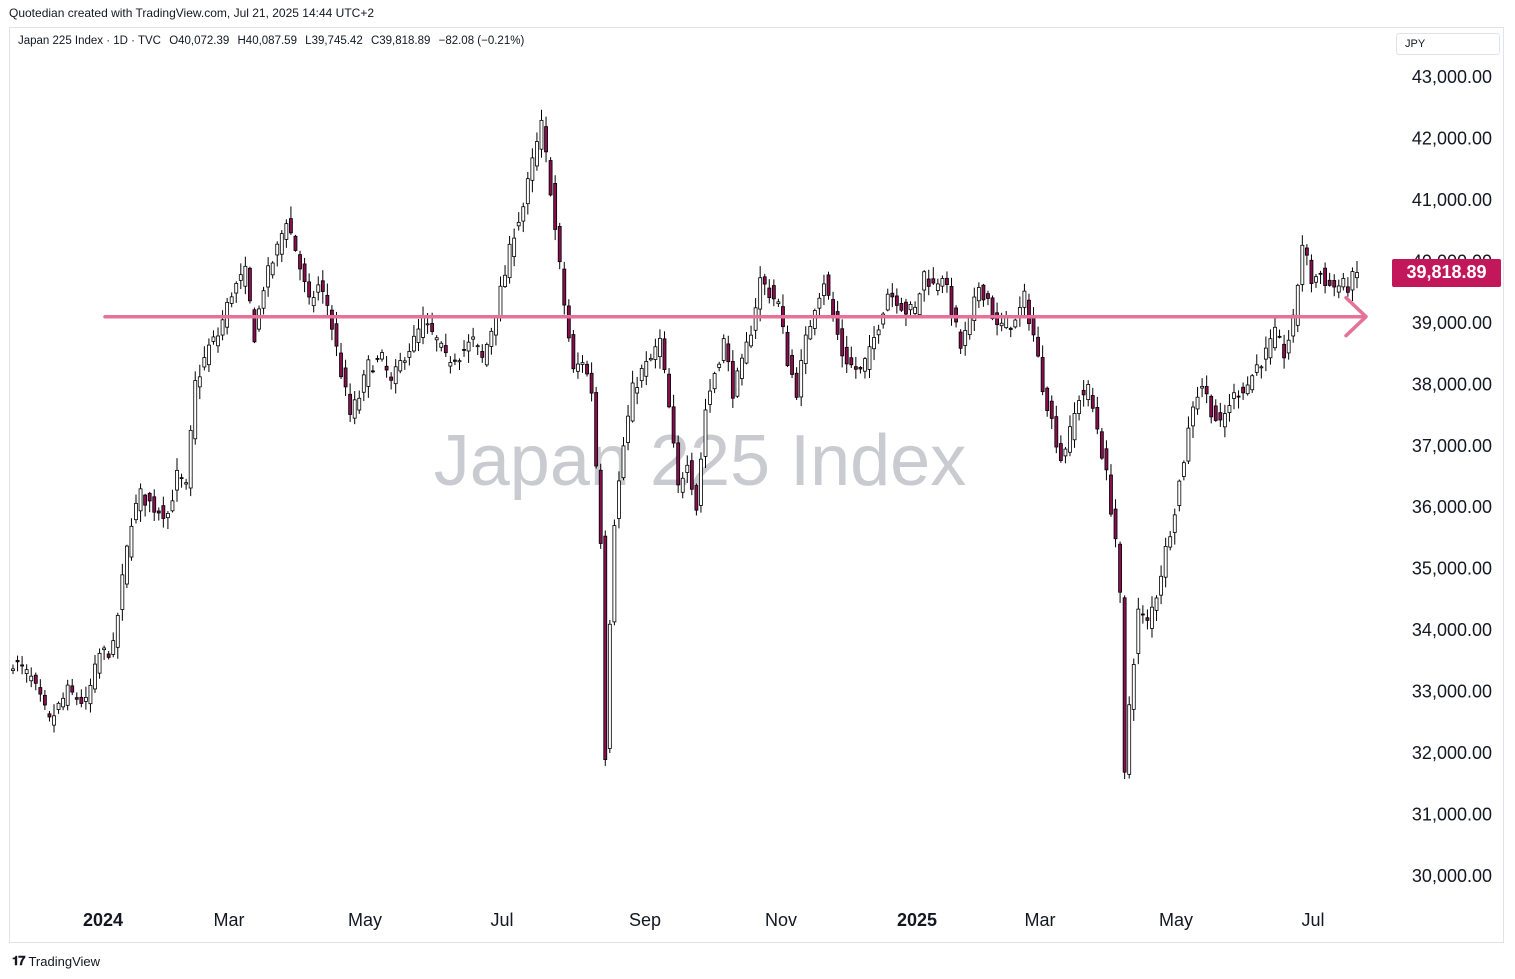 The width and height of the screenshot is (1515, 979). What do you see at coordinates (501, 920) in the screenshot?
I see `x-tick-label: Jul` at bounding box center [501, 920].